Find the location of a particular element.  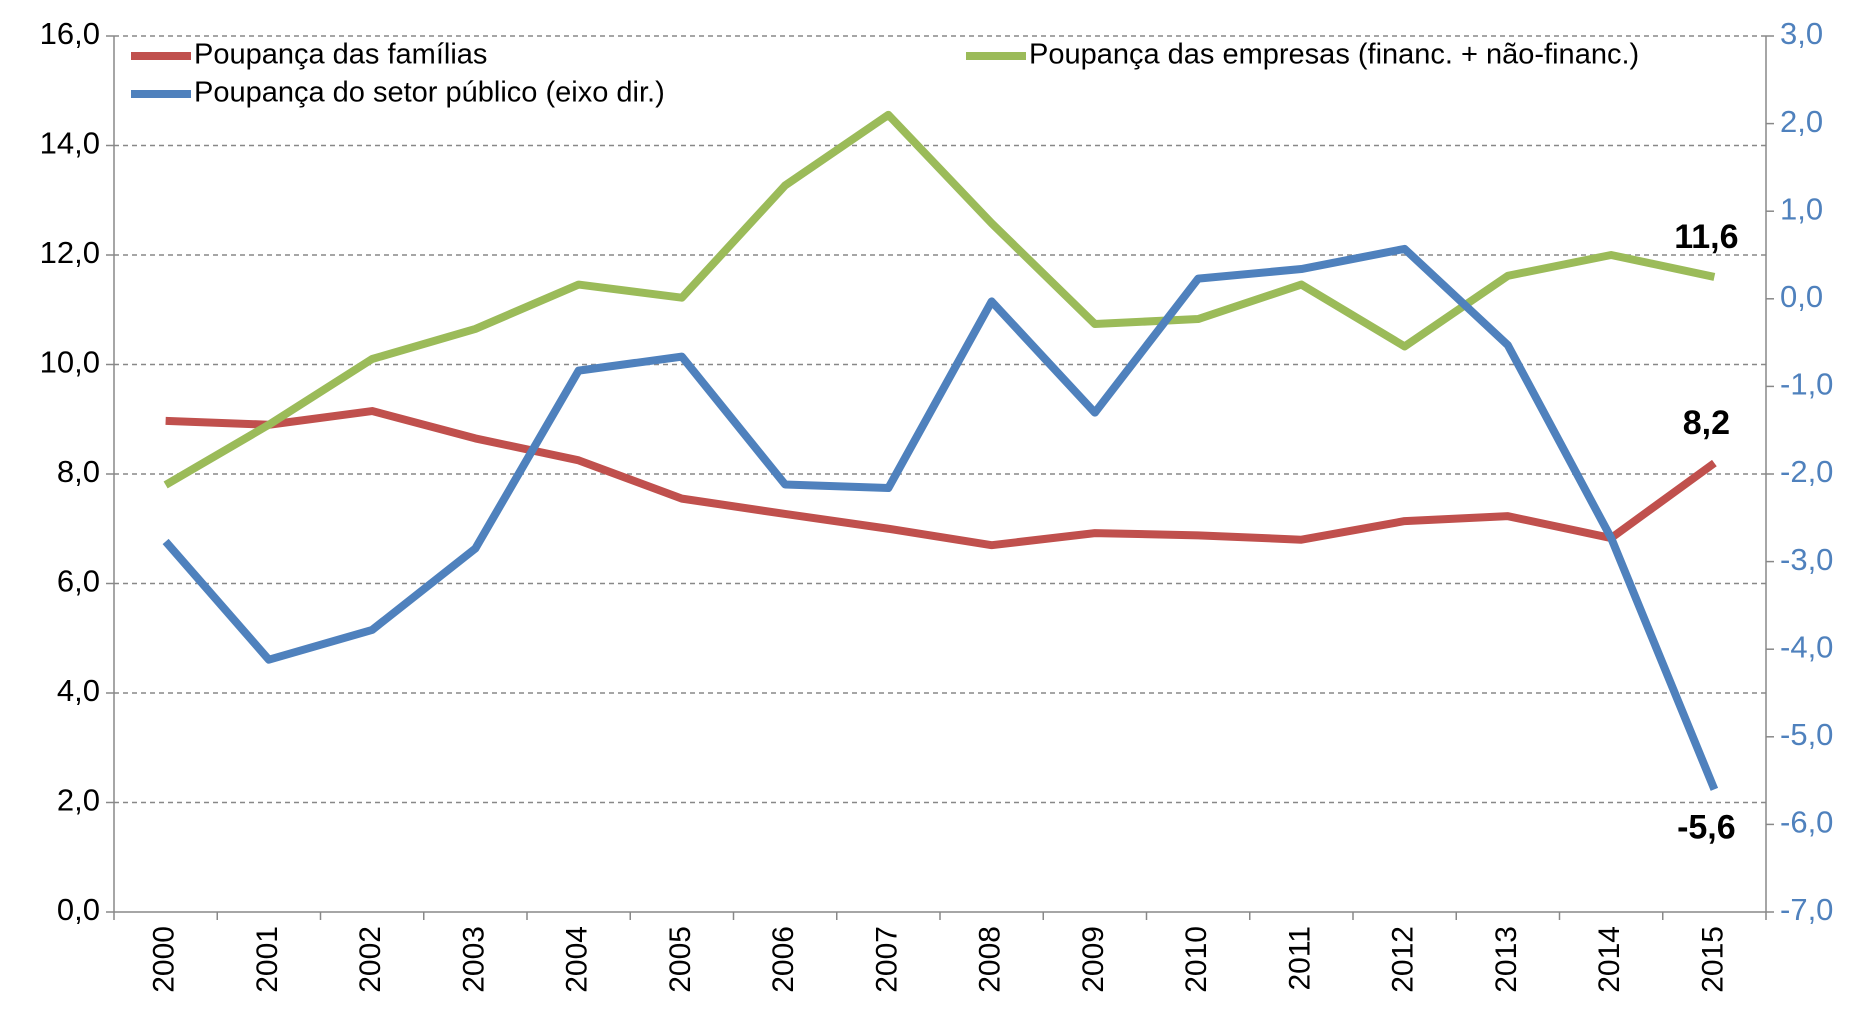

legend-label: Poupança das famílias is located at coordinates (340, 55).